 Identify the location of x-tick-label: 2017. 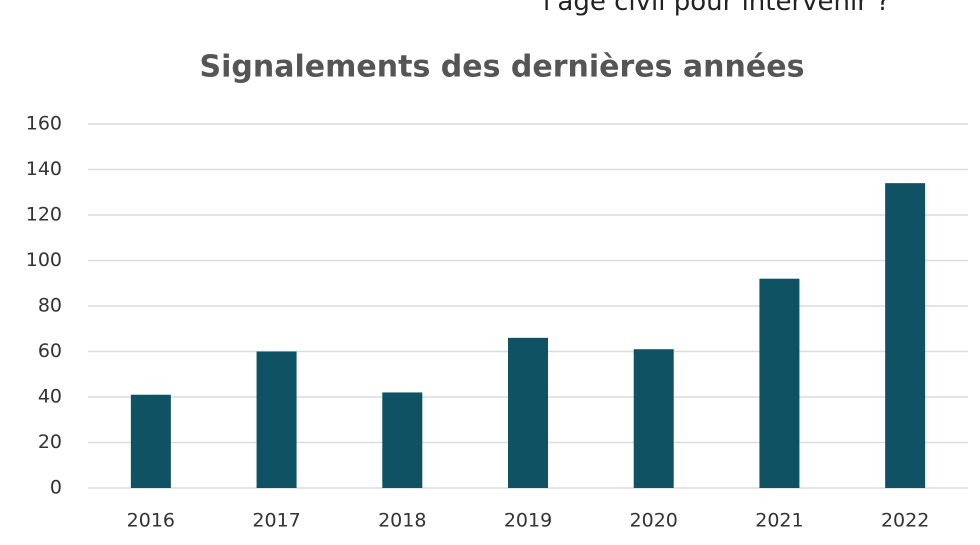
(276, 521).